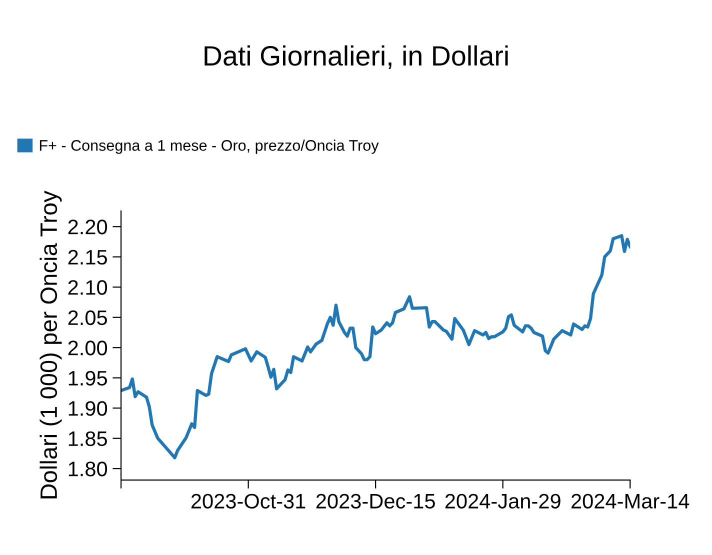  I want to click on y-tick-label: 2.20, so click(88, 227).